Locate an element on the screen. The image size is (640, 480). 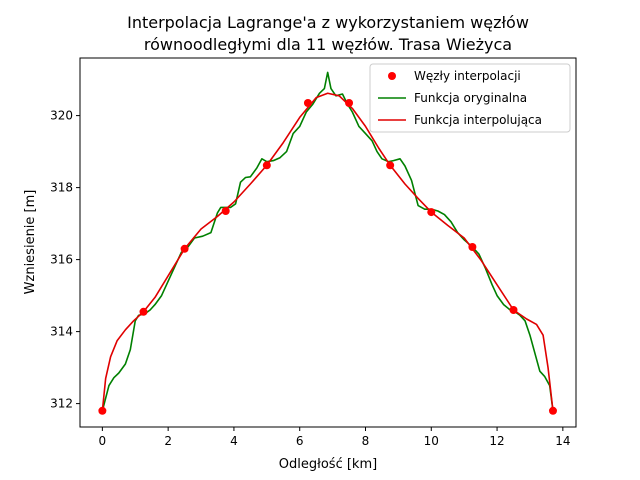
y-tick-label: 314 is located at coordinates (61, 332).